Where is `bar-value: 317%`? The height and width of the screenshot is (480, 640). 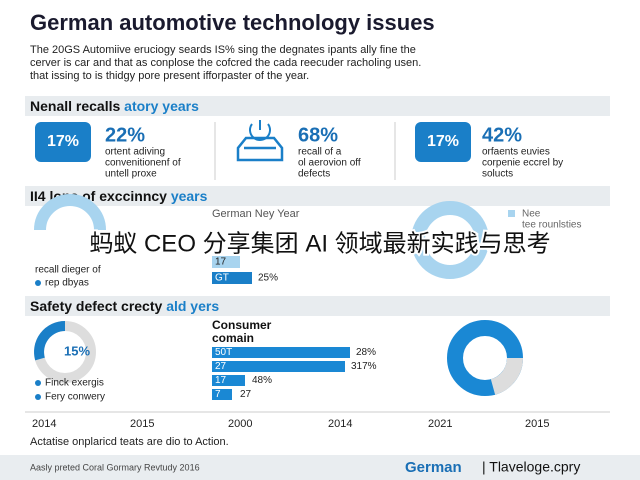 bar-value: 317% is located at coordinates (364, 366).